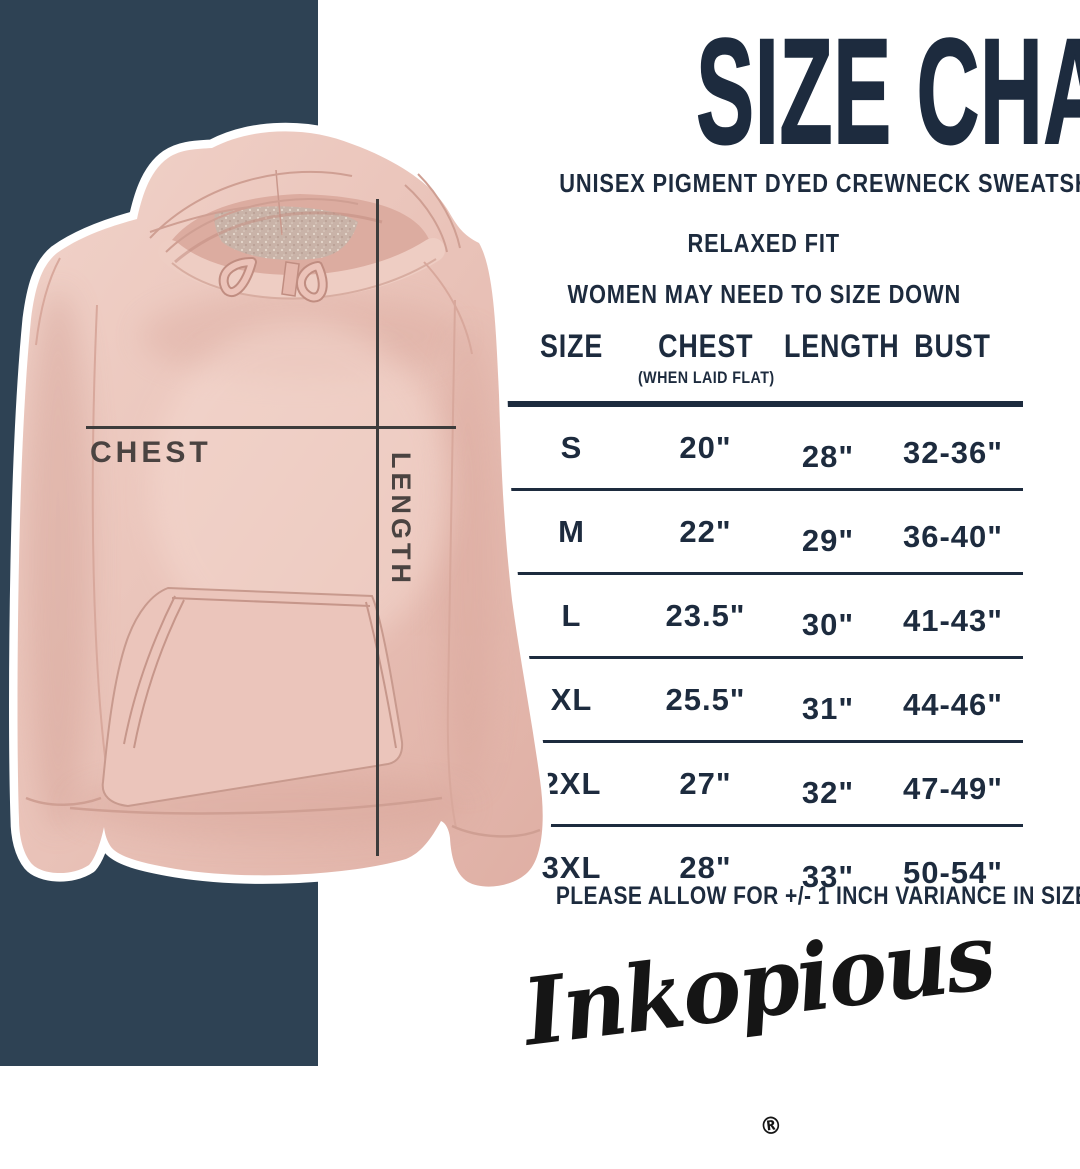  What do you see at coordinates (764, 404) in the screenshot?
I see `table-header-rule` at bounding box center [764, 404].